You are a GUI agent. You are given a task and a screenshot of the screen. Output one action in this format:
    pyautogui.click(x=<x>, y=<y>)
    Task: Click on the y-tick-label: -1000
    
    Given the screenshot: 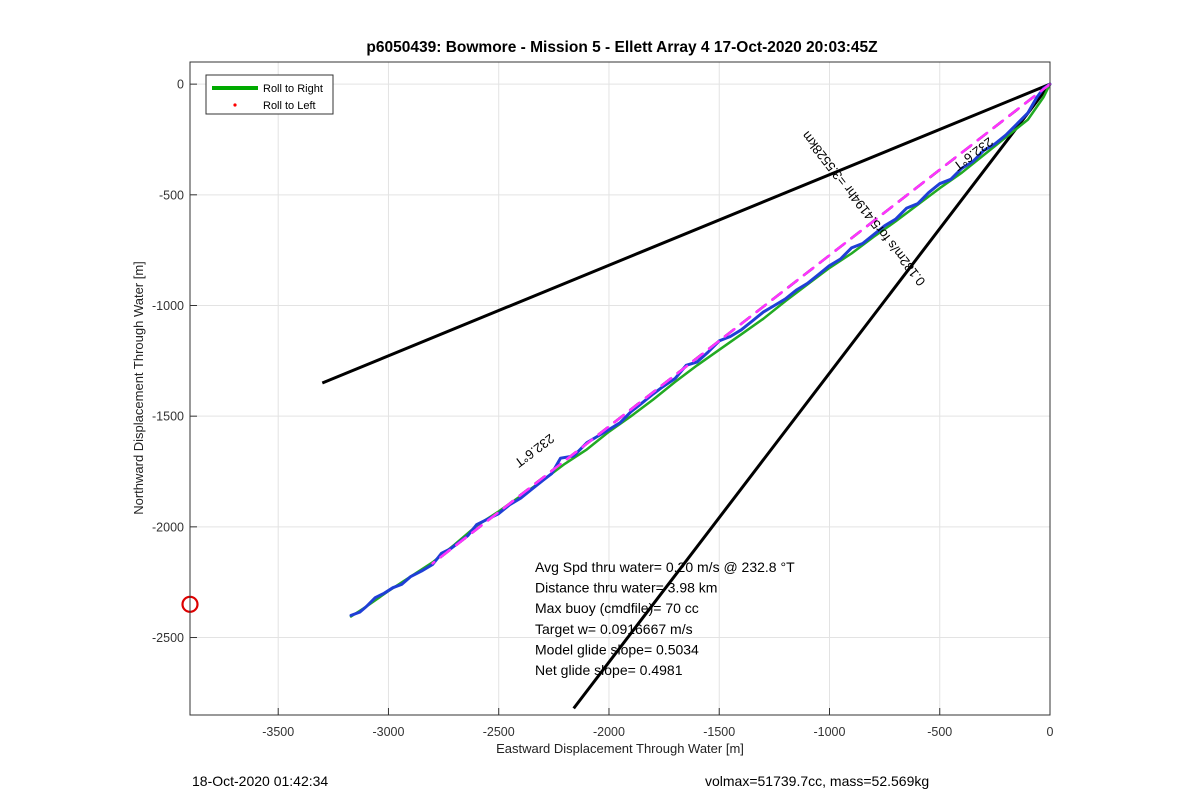 What is the action you would take?
    pyautogui.click(x=168, y=306)
    